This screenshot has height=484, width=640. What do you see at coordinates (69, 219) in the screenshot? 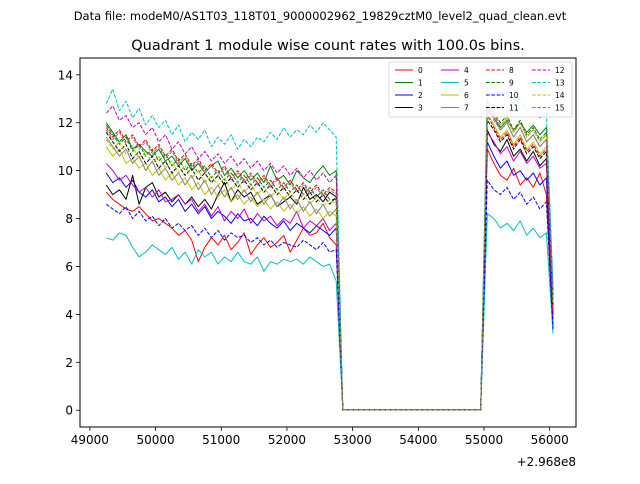
I see `y-tick-label: 8` at bounding box center [69, 219].